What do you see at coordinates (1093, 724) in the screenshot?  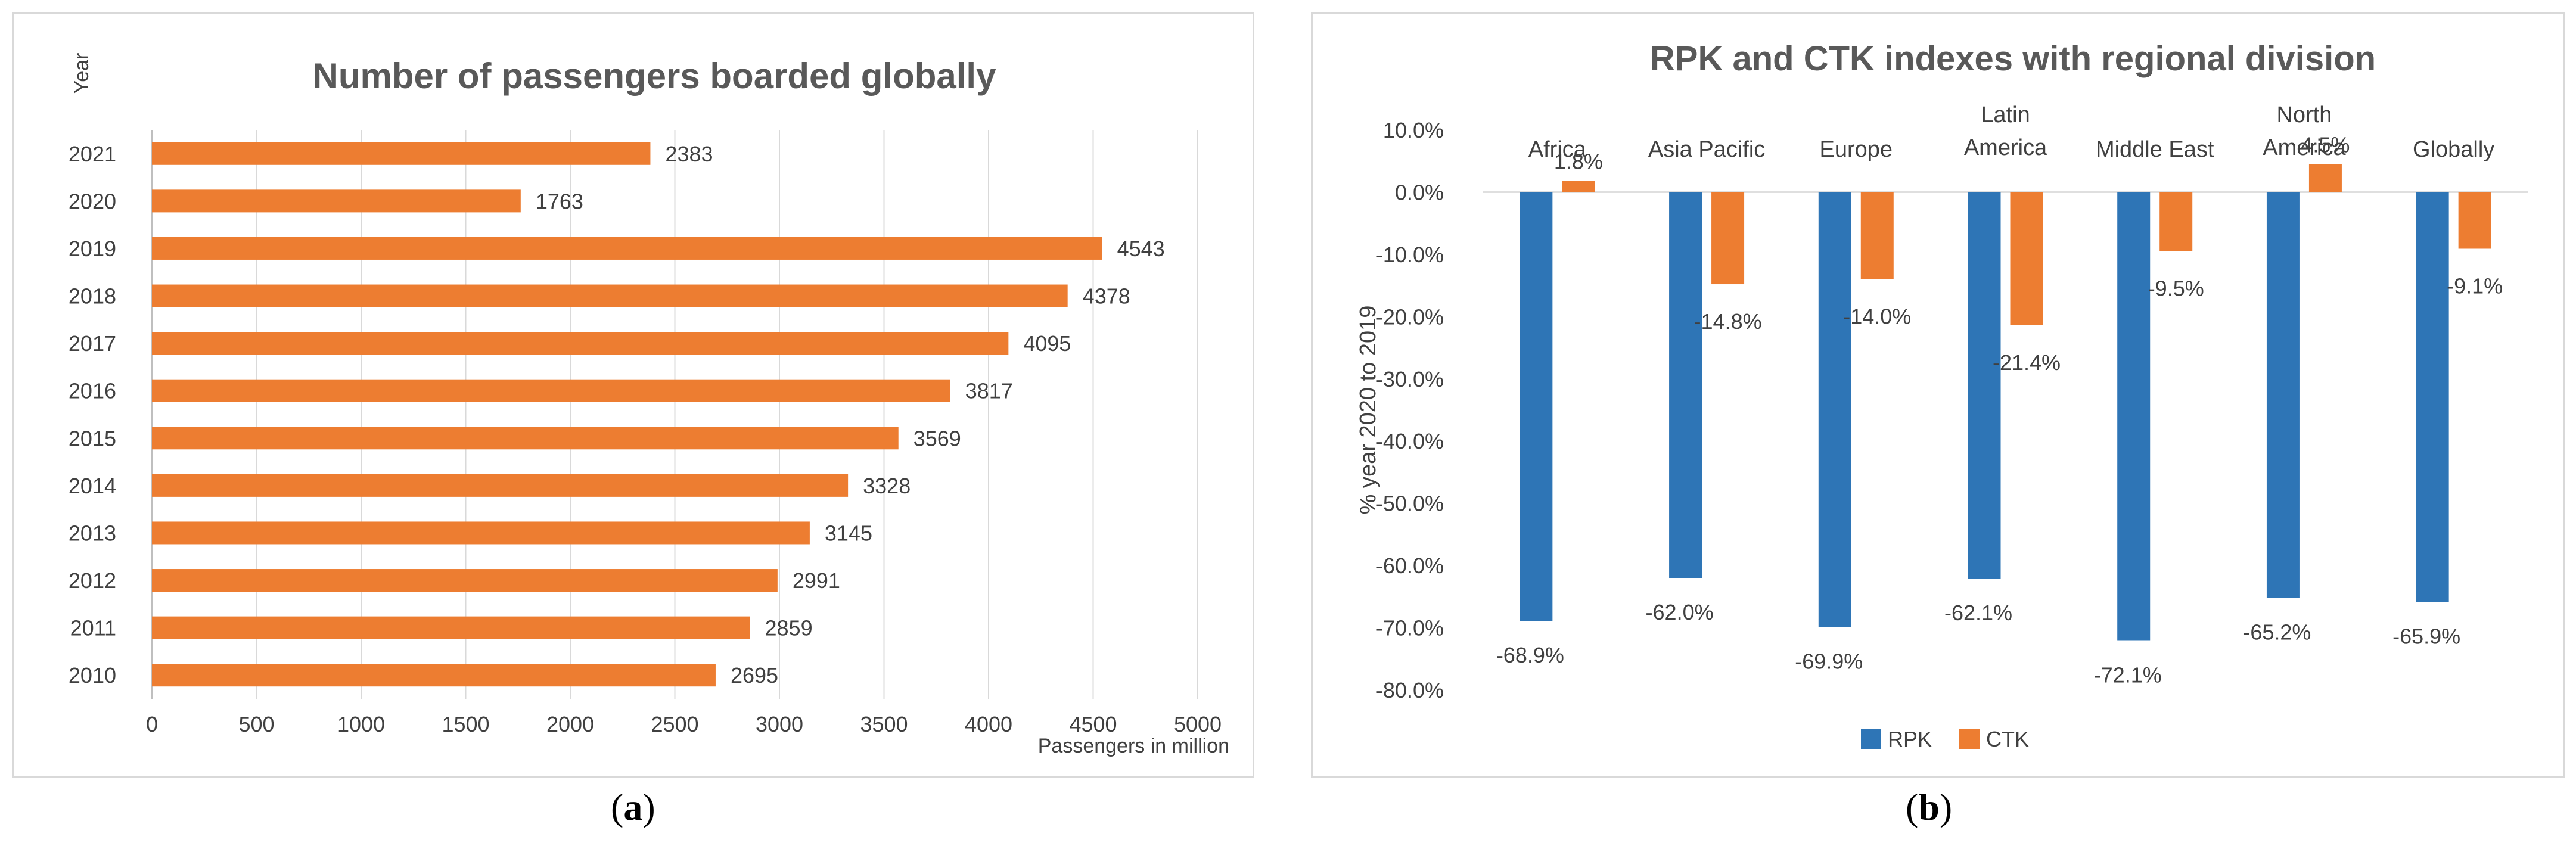 I see `x-tick-label: 4500` at bounding box center [1093, 724].